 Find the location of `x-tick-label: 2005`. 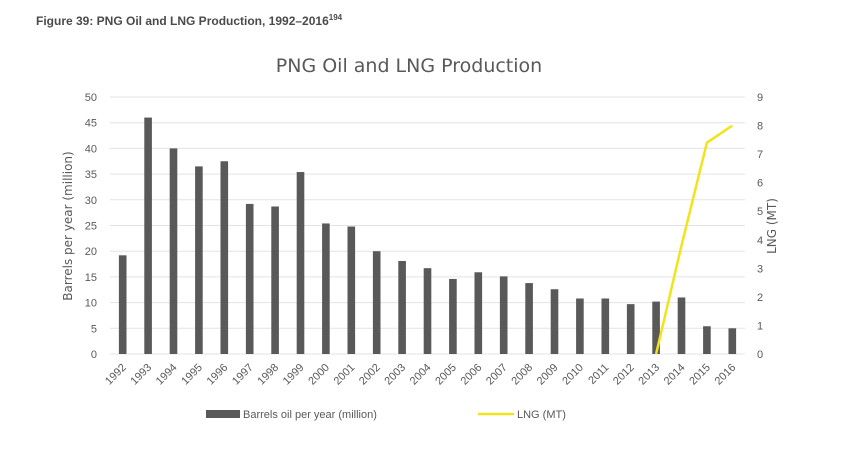

x-tick-label: 2005 is located at coordinates (446, 375).